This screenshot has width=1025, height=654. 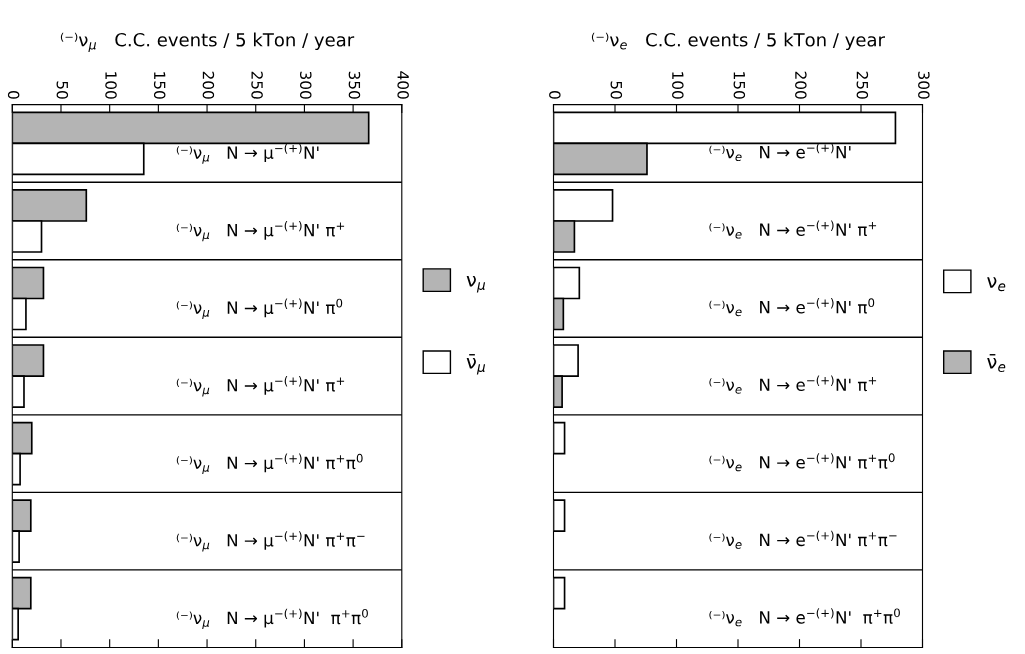 What do you see at coordinates (996, 363) in the screenshot?
I see `legend-label: ν̄$_{e}$` at bounding box center [996, 363].